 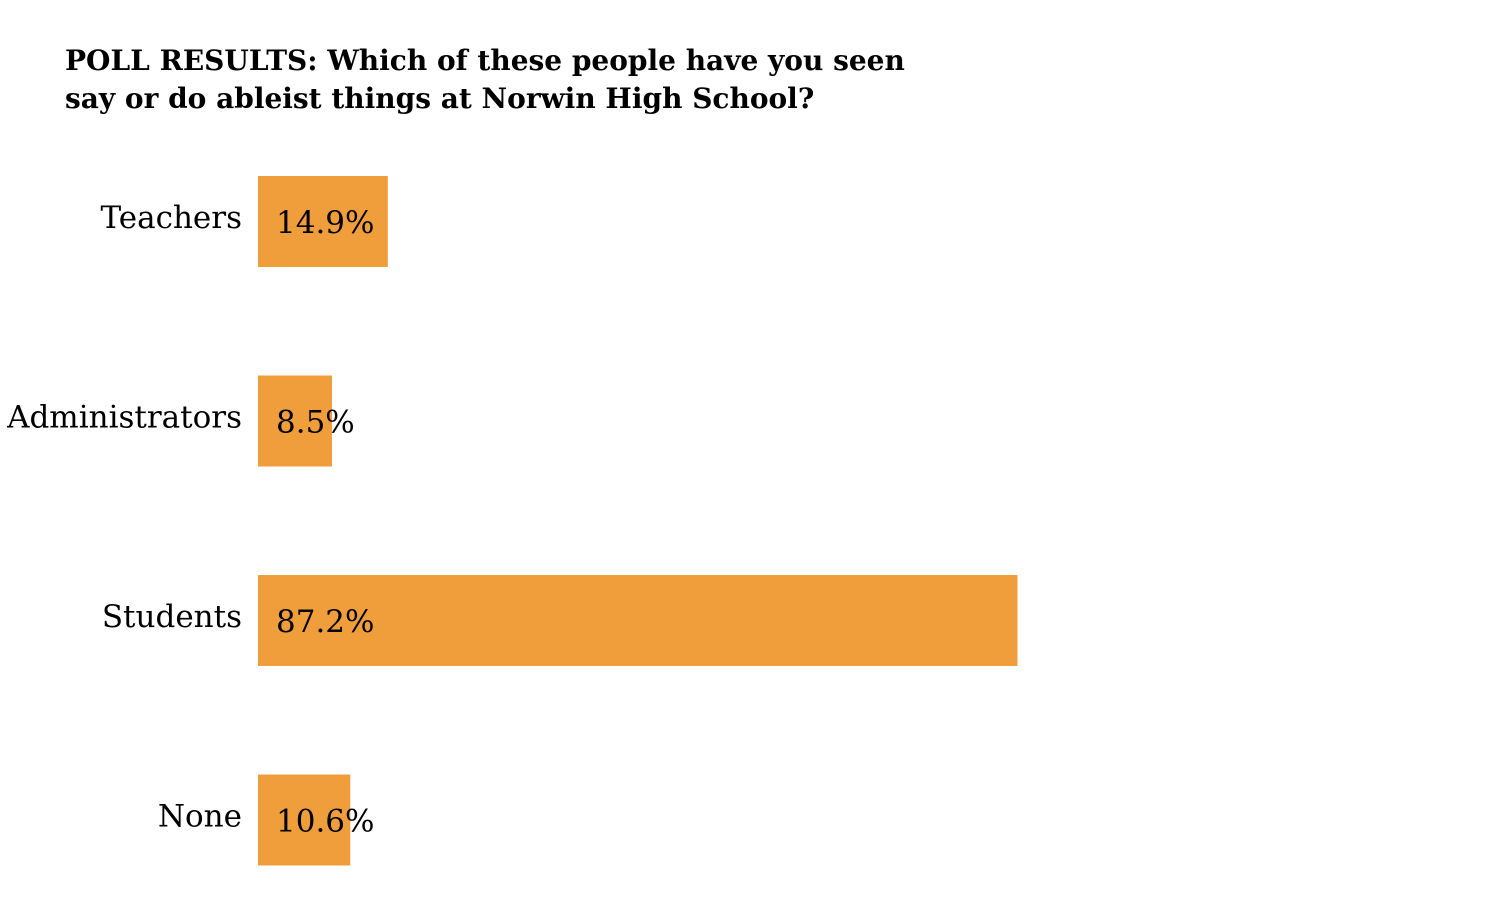 I want to click on category-label-students: Students, so click(x=172, y=617).